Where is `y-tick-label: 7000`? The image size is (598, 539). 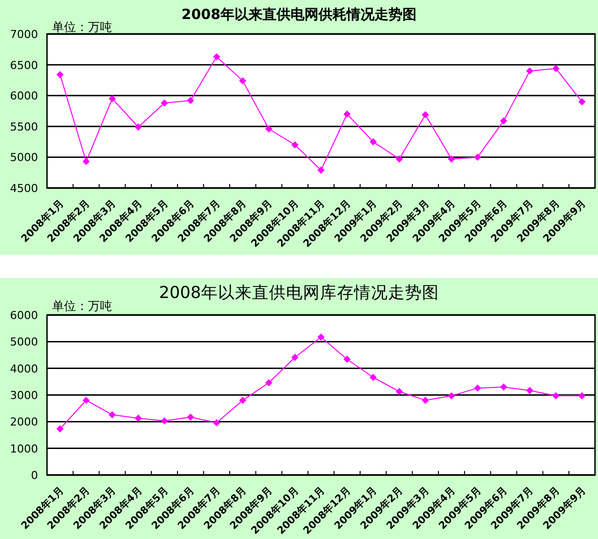
y-tick-label: 7000 is located at coordinates (24, 34).